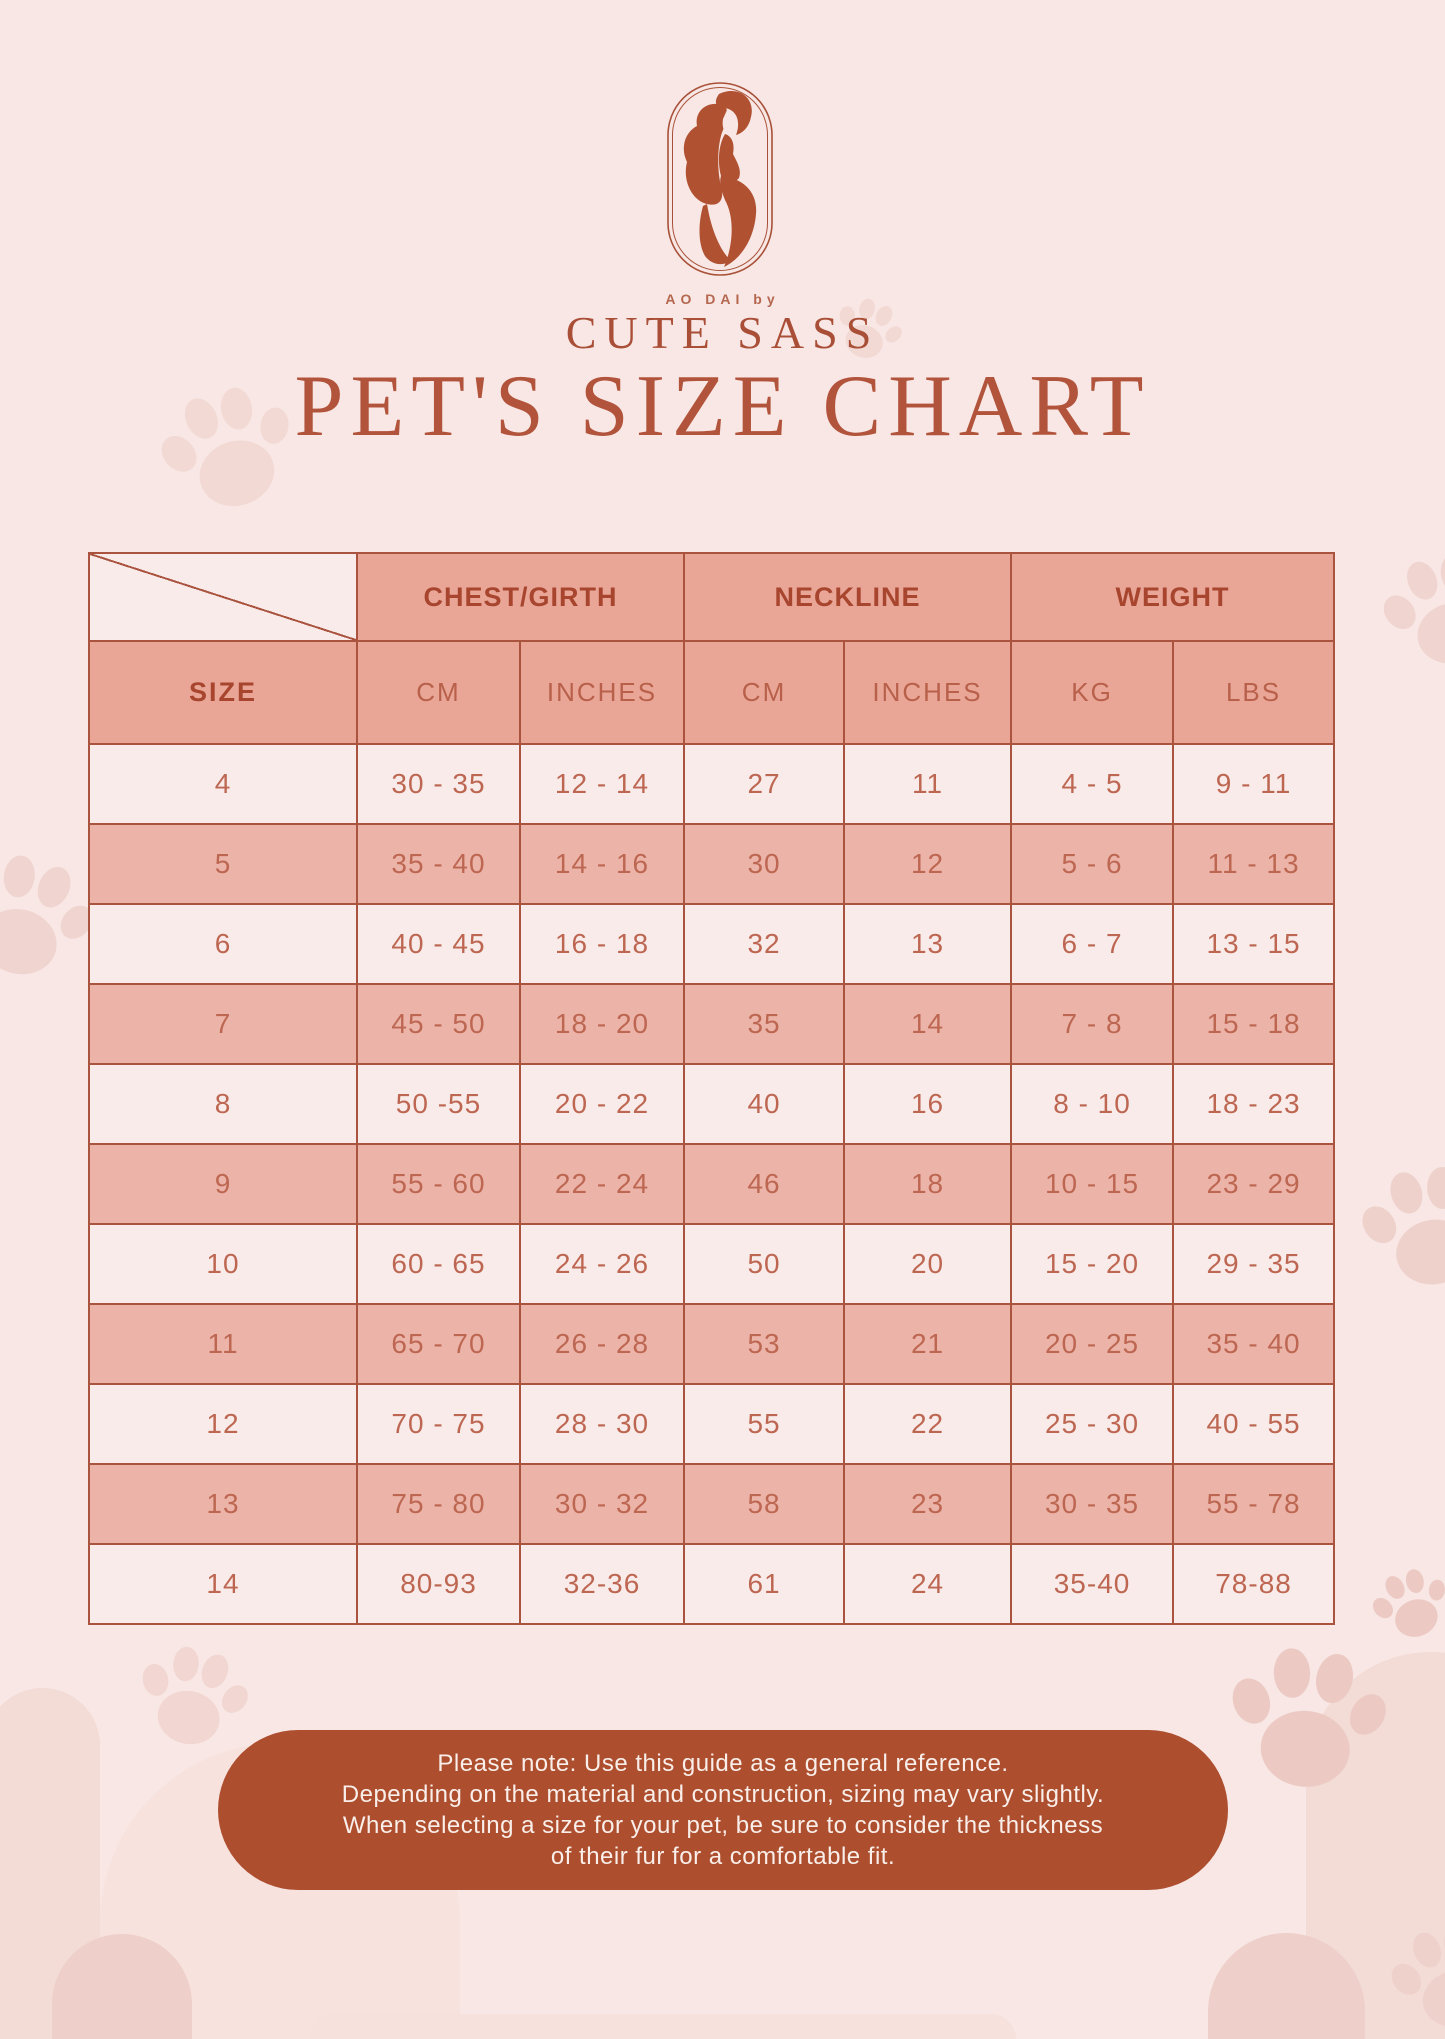 Image resolution: width=1445 pixels, height=2039 pixels. What do you see at coordinates (928, 864) in the screenshot?
I see `value-cell: 12` at bounding box center [928, 864].